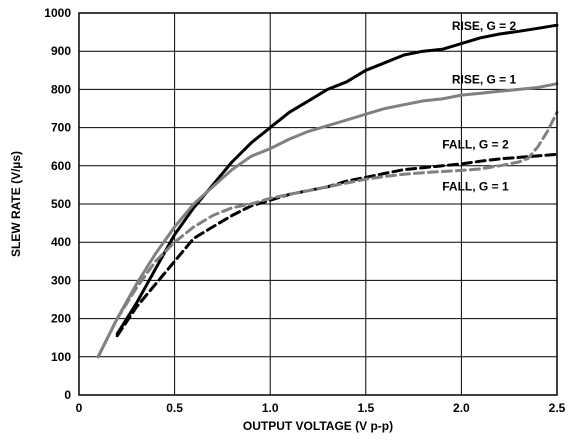  Describe the element at coordinates (318, 426) in the screenshot. I see `x-axis-title: OUTPUT VOLTAGE (V p-p)` at that location.